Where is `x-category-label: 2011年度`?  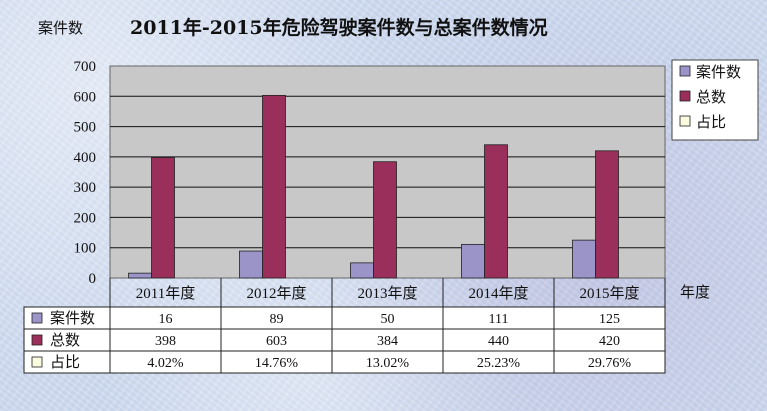
x-category-label: 2011年度 is located at coordinates (165, 293).